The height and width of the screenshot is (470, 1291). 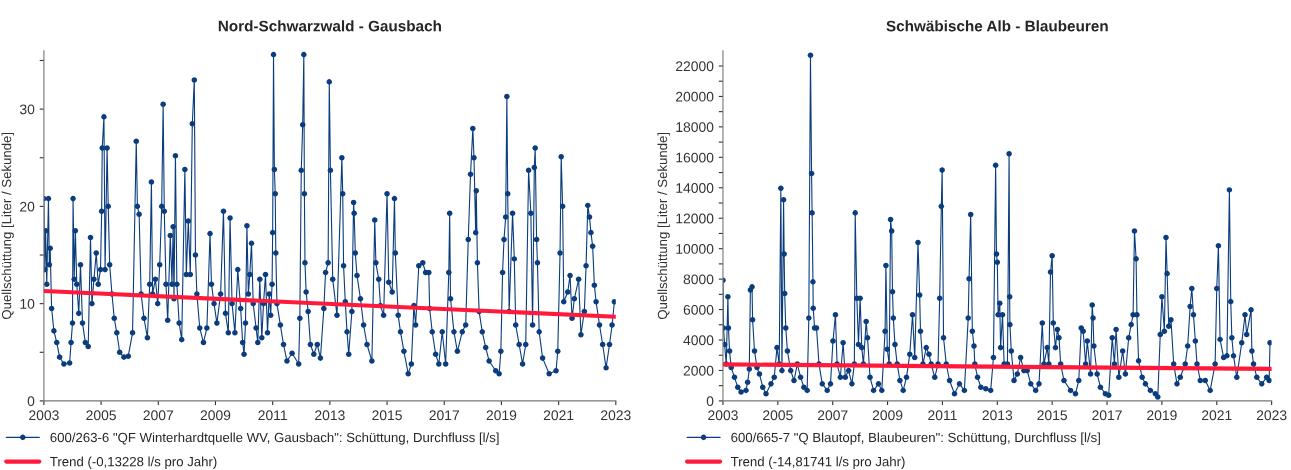 What do you see at coordinates (915, 438) in the screenshot?
I see `legend-label: 600/665-7 "Q Blautopf, Blaubeuren": Schüttung, Durchfluss [l/s]` at bounding box center [915, 438].